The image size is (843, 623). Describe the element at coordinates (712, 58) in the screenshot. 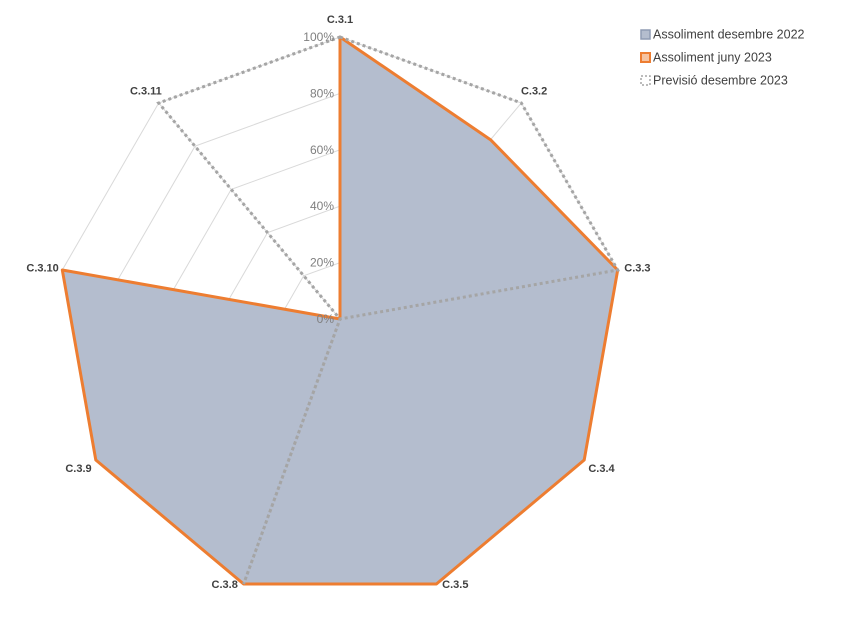

I see `legend-label: Assoliment juny 2023` at that location.